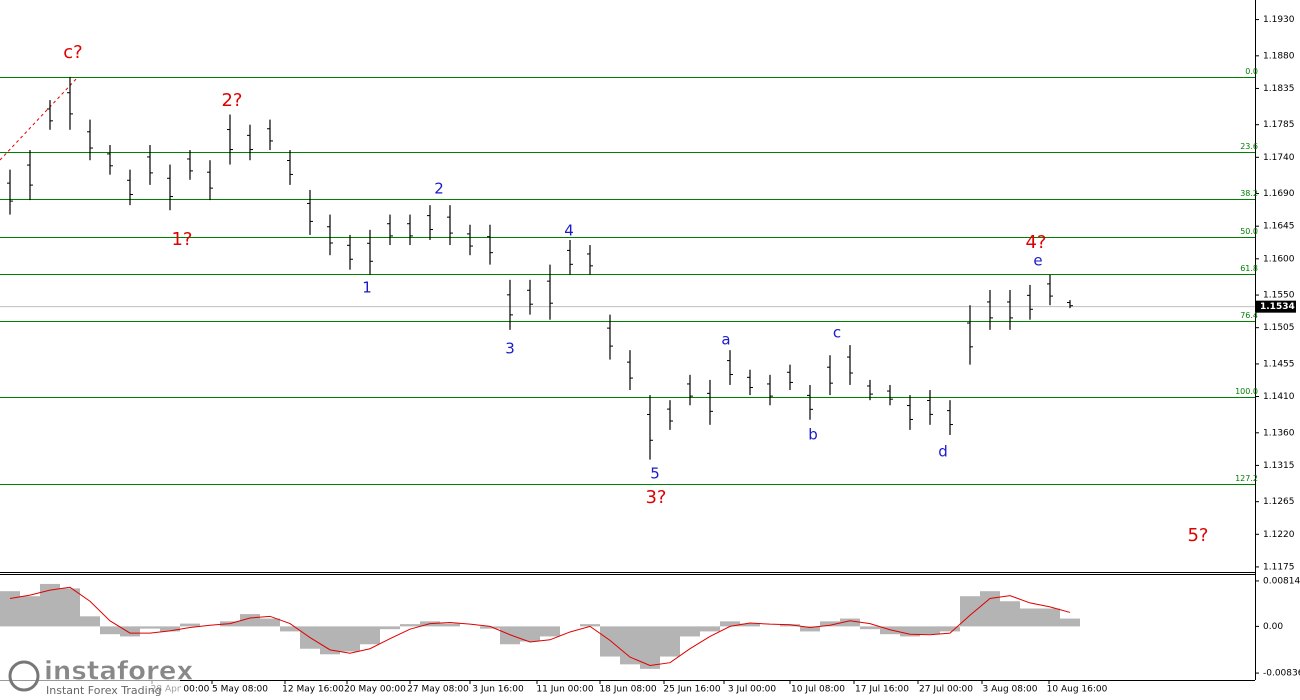 The height and width of the screenshot is (700, 1300). Describe the element at coordinates (1010, 690) in the screenshot. I see `x-tick-label: 3 Aug 08:00` at that location.